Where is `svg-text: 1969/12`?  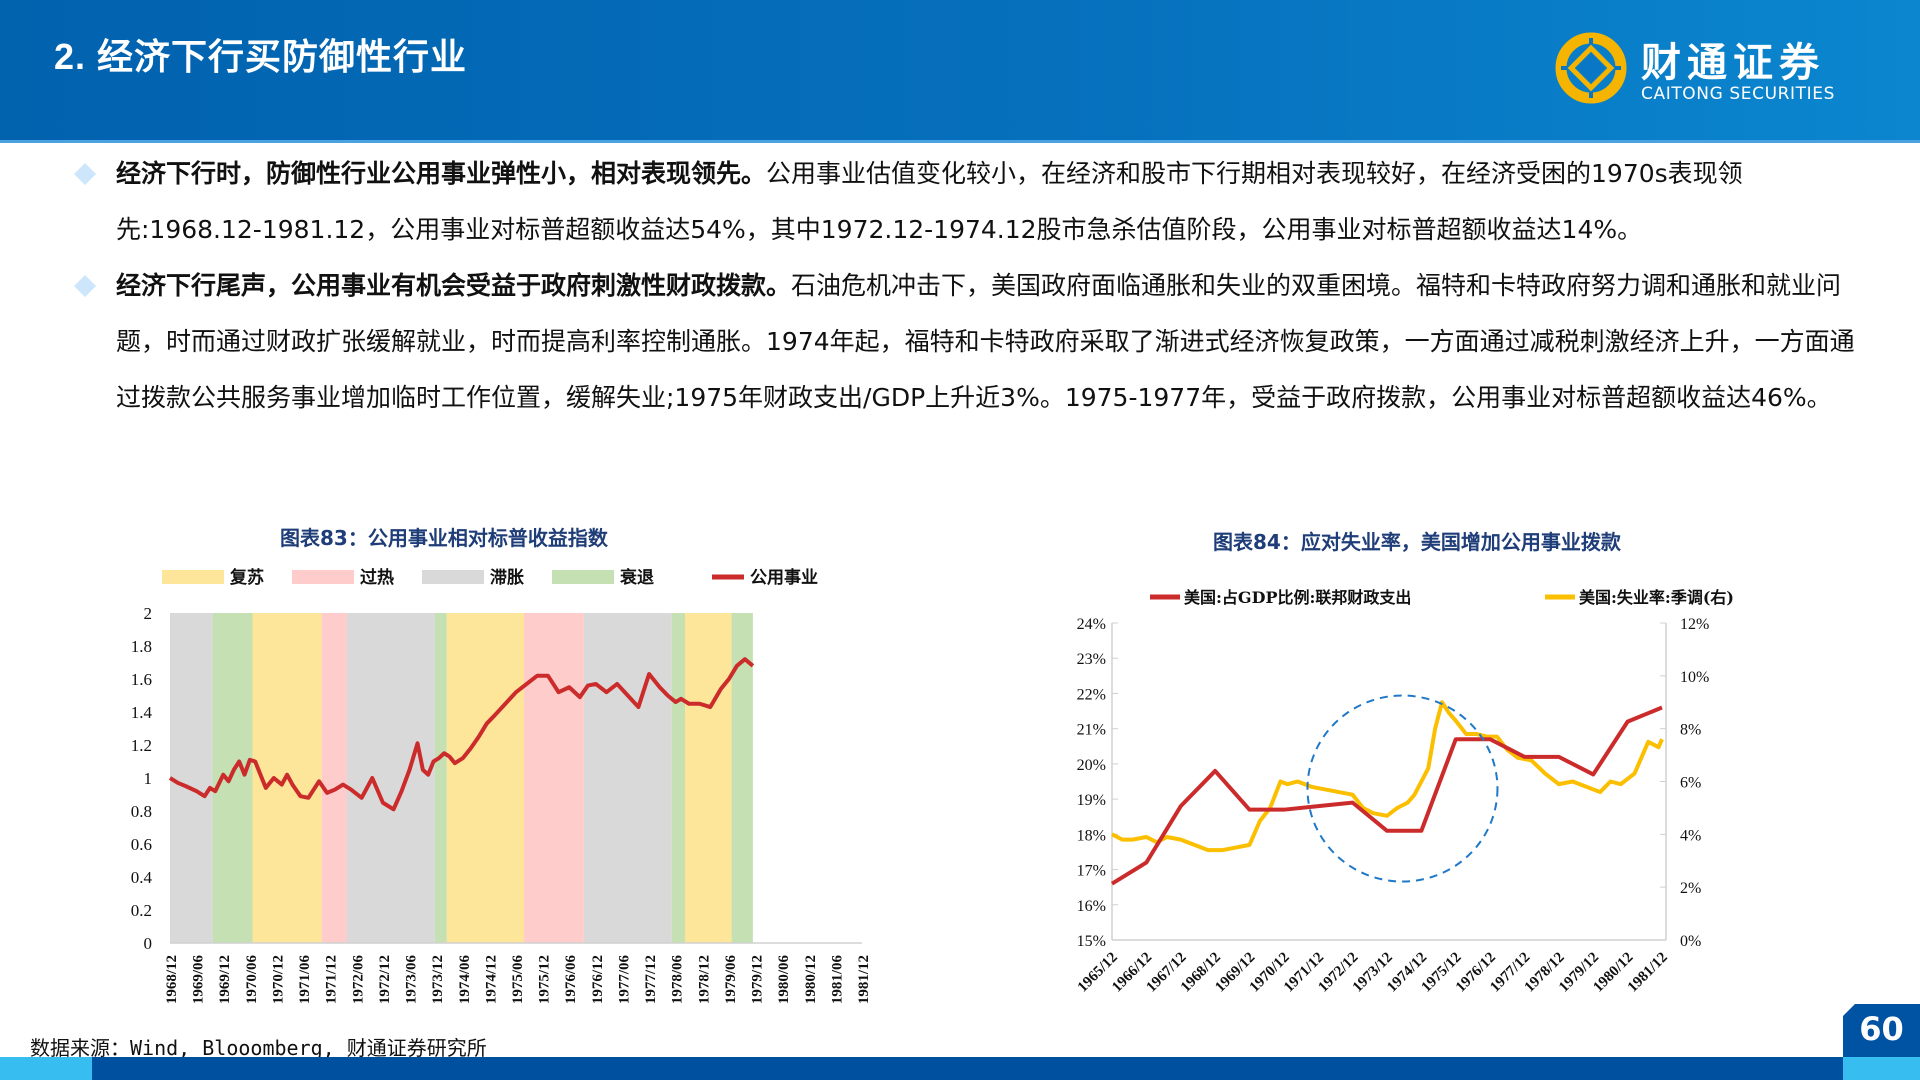
svg-text: 1969/12 is located at coordinates (225, 979).